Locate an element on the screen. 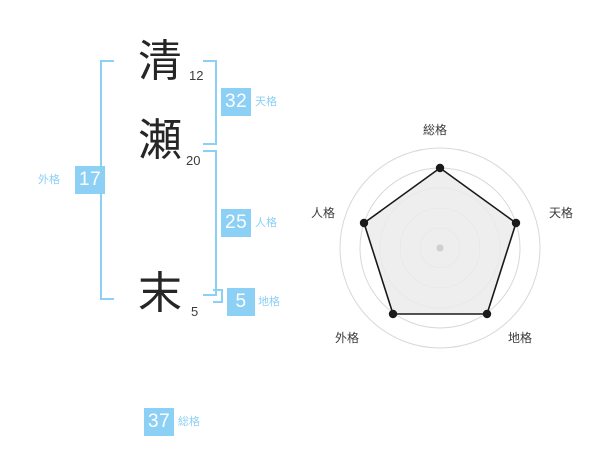 This screenshot has height=470, width=600. score-label-chikaku: 地格 is located at coordinates (269, 301).